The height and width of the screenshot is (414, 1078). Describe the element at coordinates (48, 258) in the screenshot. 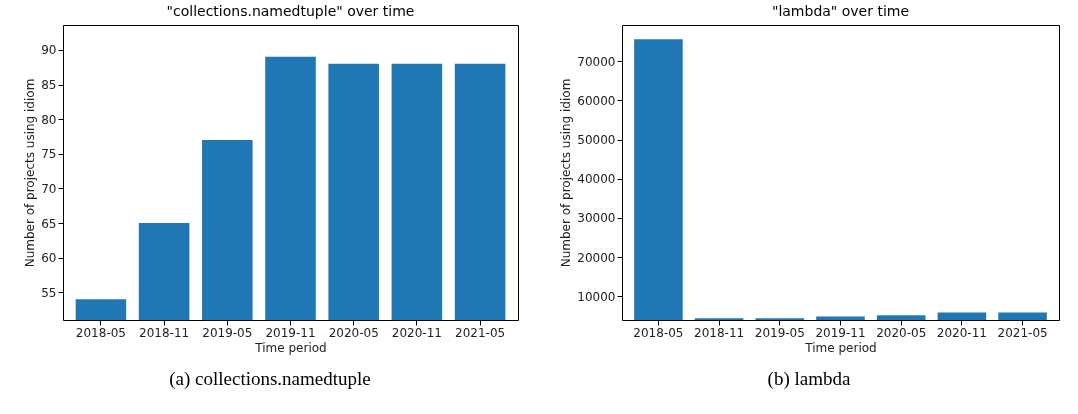

I see `y-tick-label: 60` at that location.